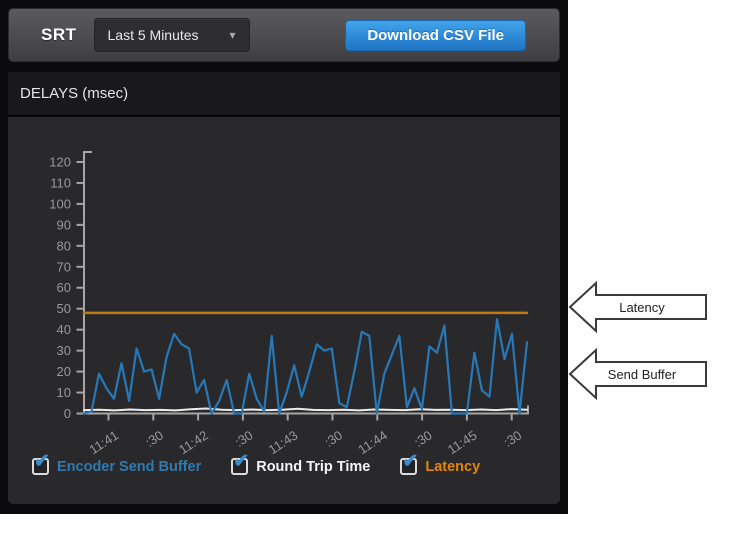  I want to click on legend-item-encoder-send-buffer: ✔ Encoder Send Buffer, so click(117, 463).